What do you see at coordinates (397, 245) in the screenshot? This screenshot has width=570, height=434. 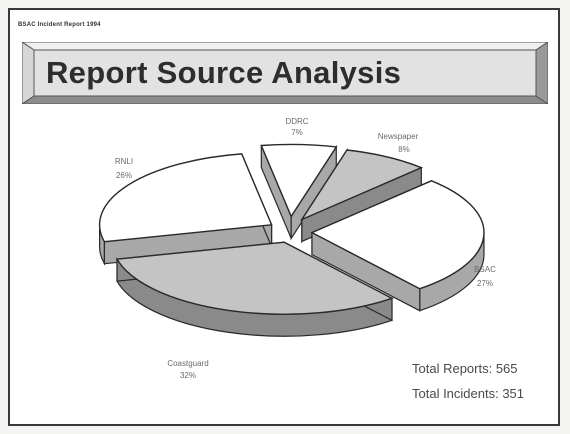 I see `pie-slice-bsac` at bounding box center [397, 245].